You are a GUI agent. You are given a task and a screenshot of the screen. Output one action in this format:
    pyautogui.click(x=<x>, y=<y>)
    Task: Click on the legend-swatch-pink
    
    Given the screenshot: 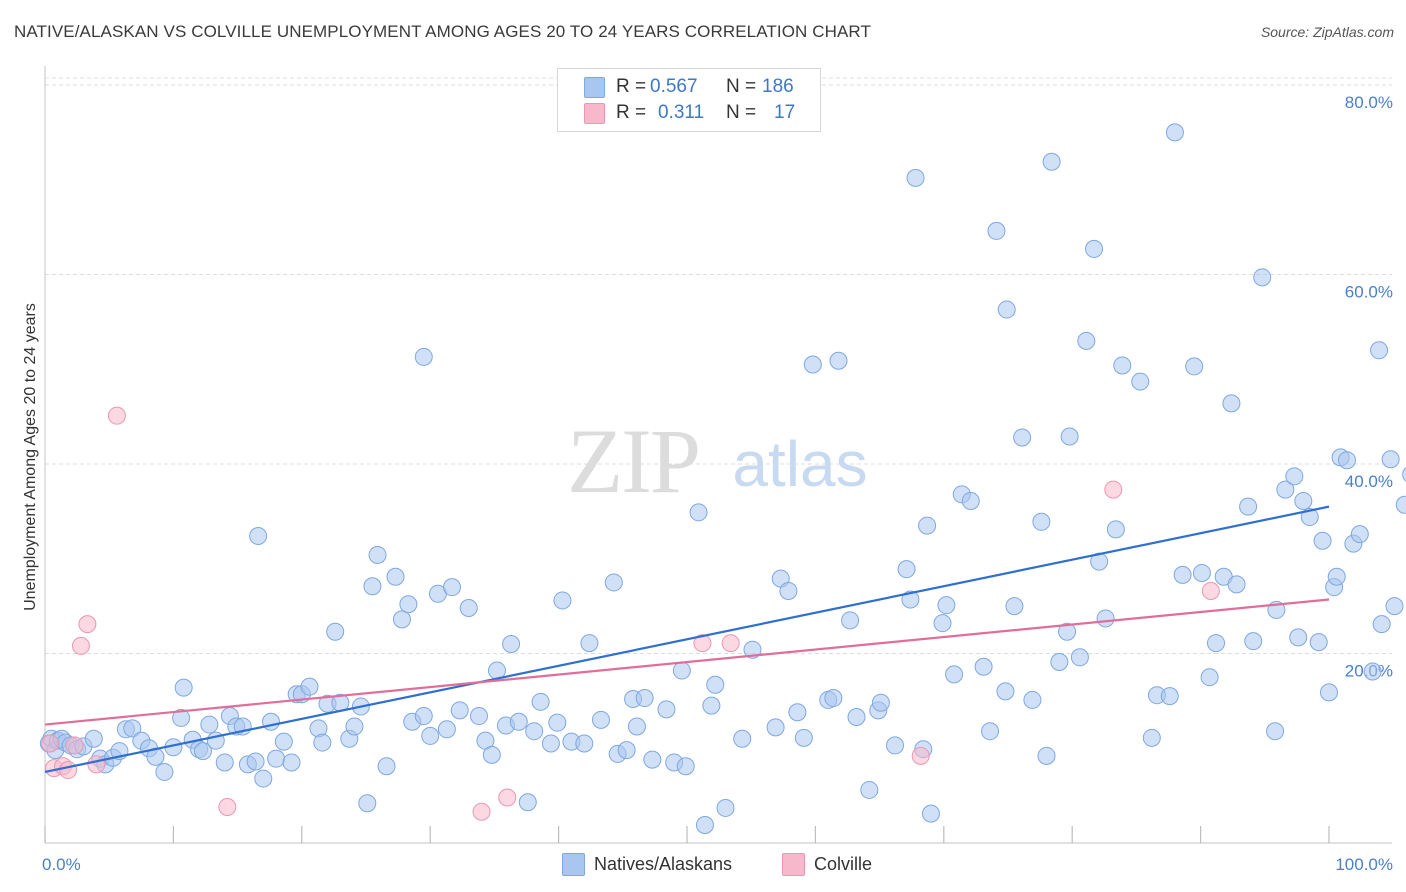 What is the action you would take?
    pyautogui.click(x=594, y=113)
    